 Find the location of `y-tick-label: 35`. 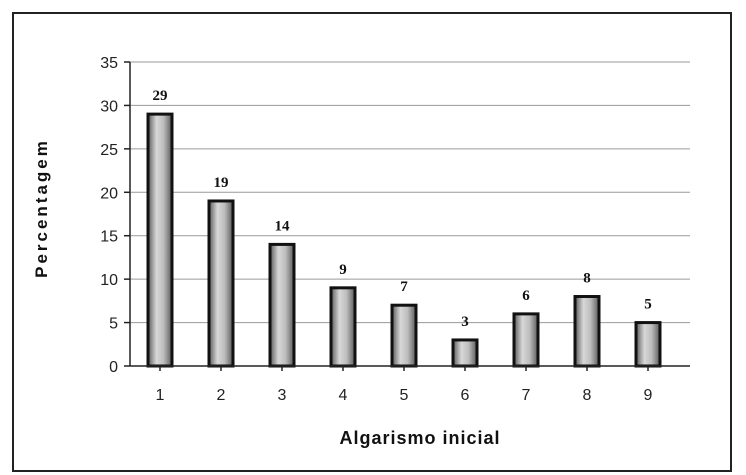

y-tick-label: 35 is located at coordinates (109, 63).